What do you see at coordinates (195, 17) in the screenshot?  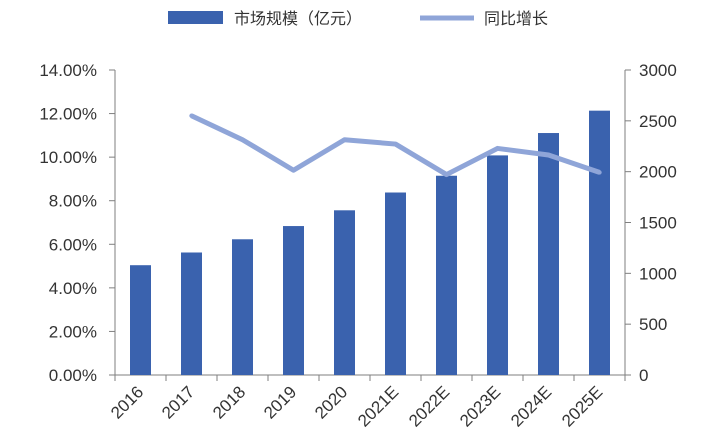 I see `legend-bar-swatch` at bounding box center [195, 17].